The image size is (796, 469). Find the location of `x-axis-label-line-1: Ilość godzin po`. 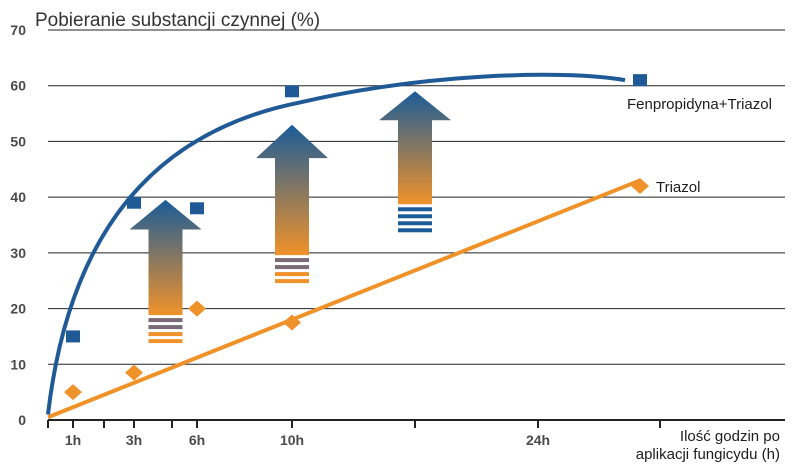

x-axis-label-line-1: Ilość godzin po is located at coordinates (730, 436).